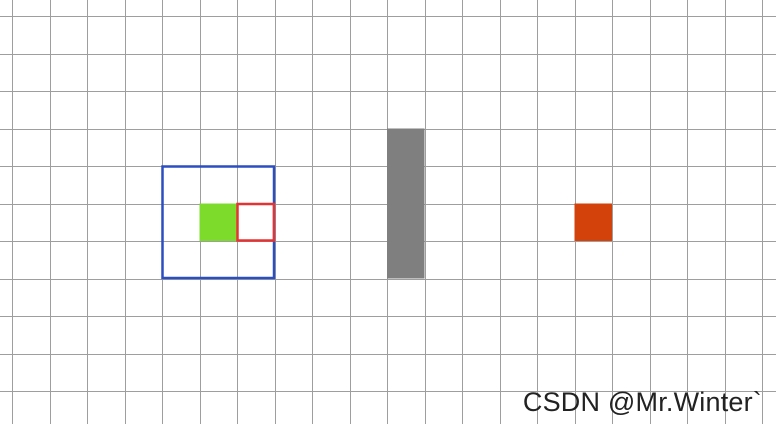 The image size is (776, 424). I want to click on watermark-text: CSDN @Mr.Winter`, so click(642, 402).